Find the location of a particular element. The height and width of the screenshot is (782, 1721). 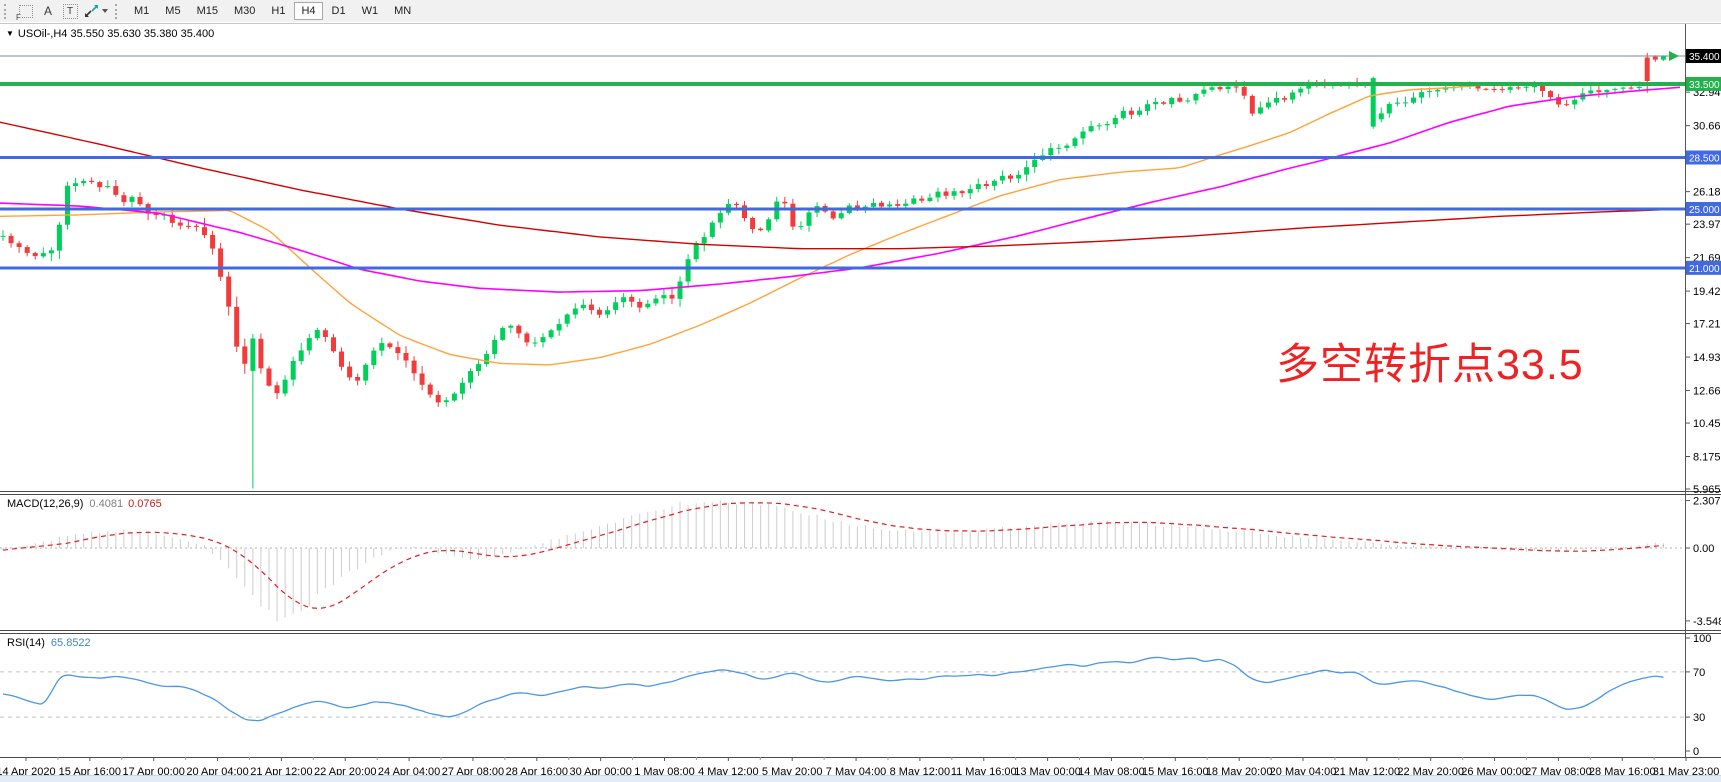

toolbar-grip is located at coordinates (6, 11).